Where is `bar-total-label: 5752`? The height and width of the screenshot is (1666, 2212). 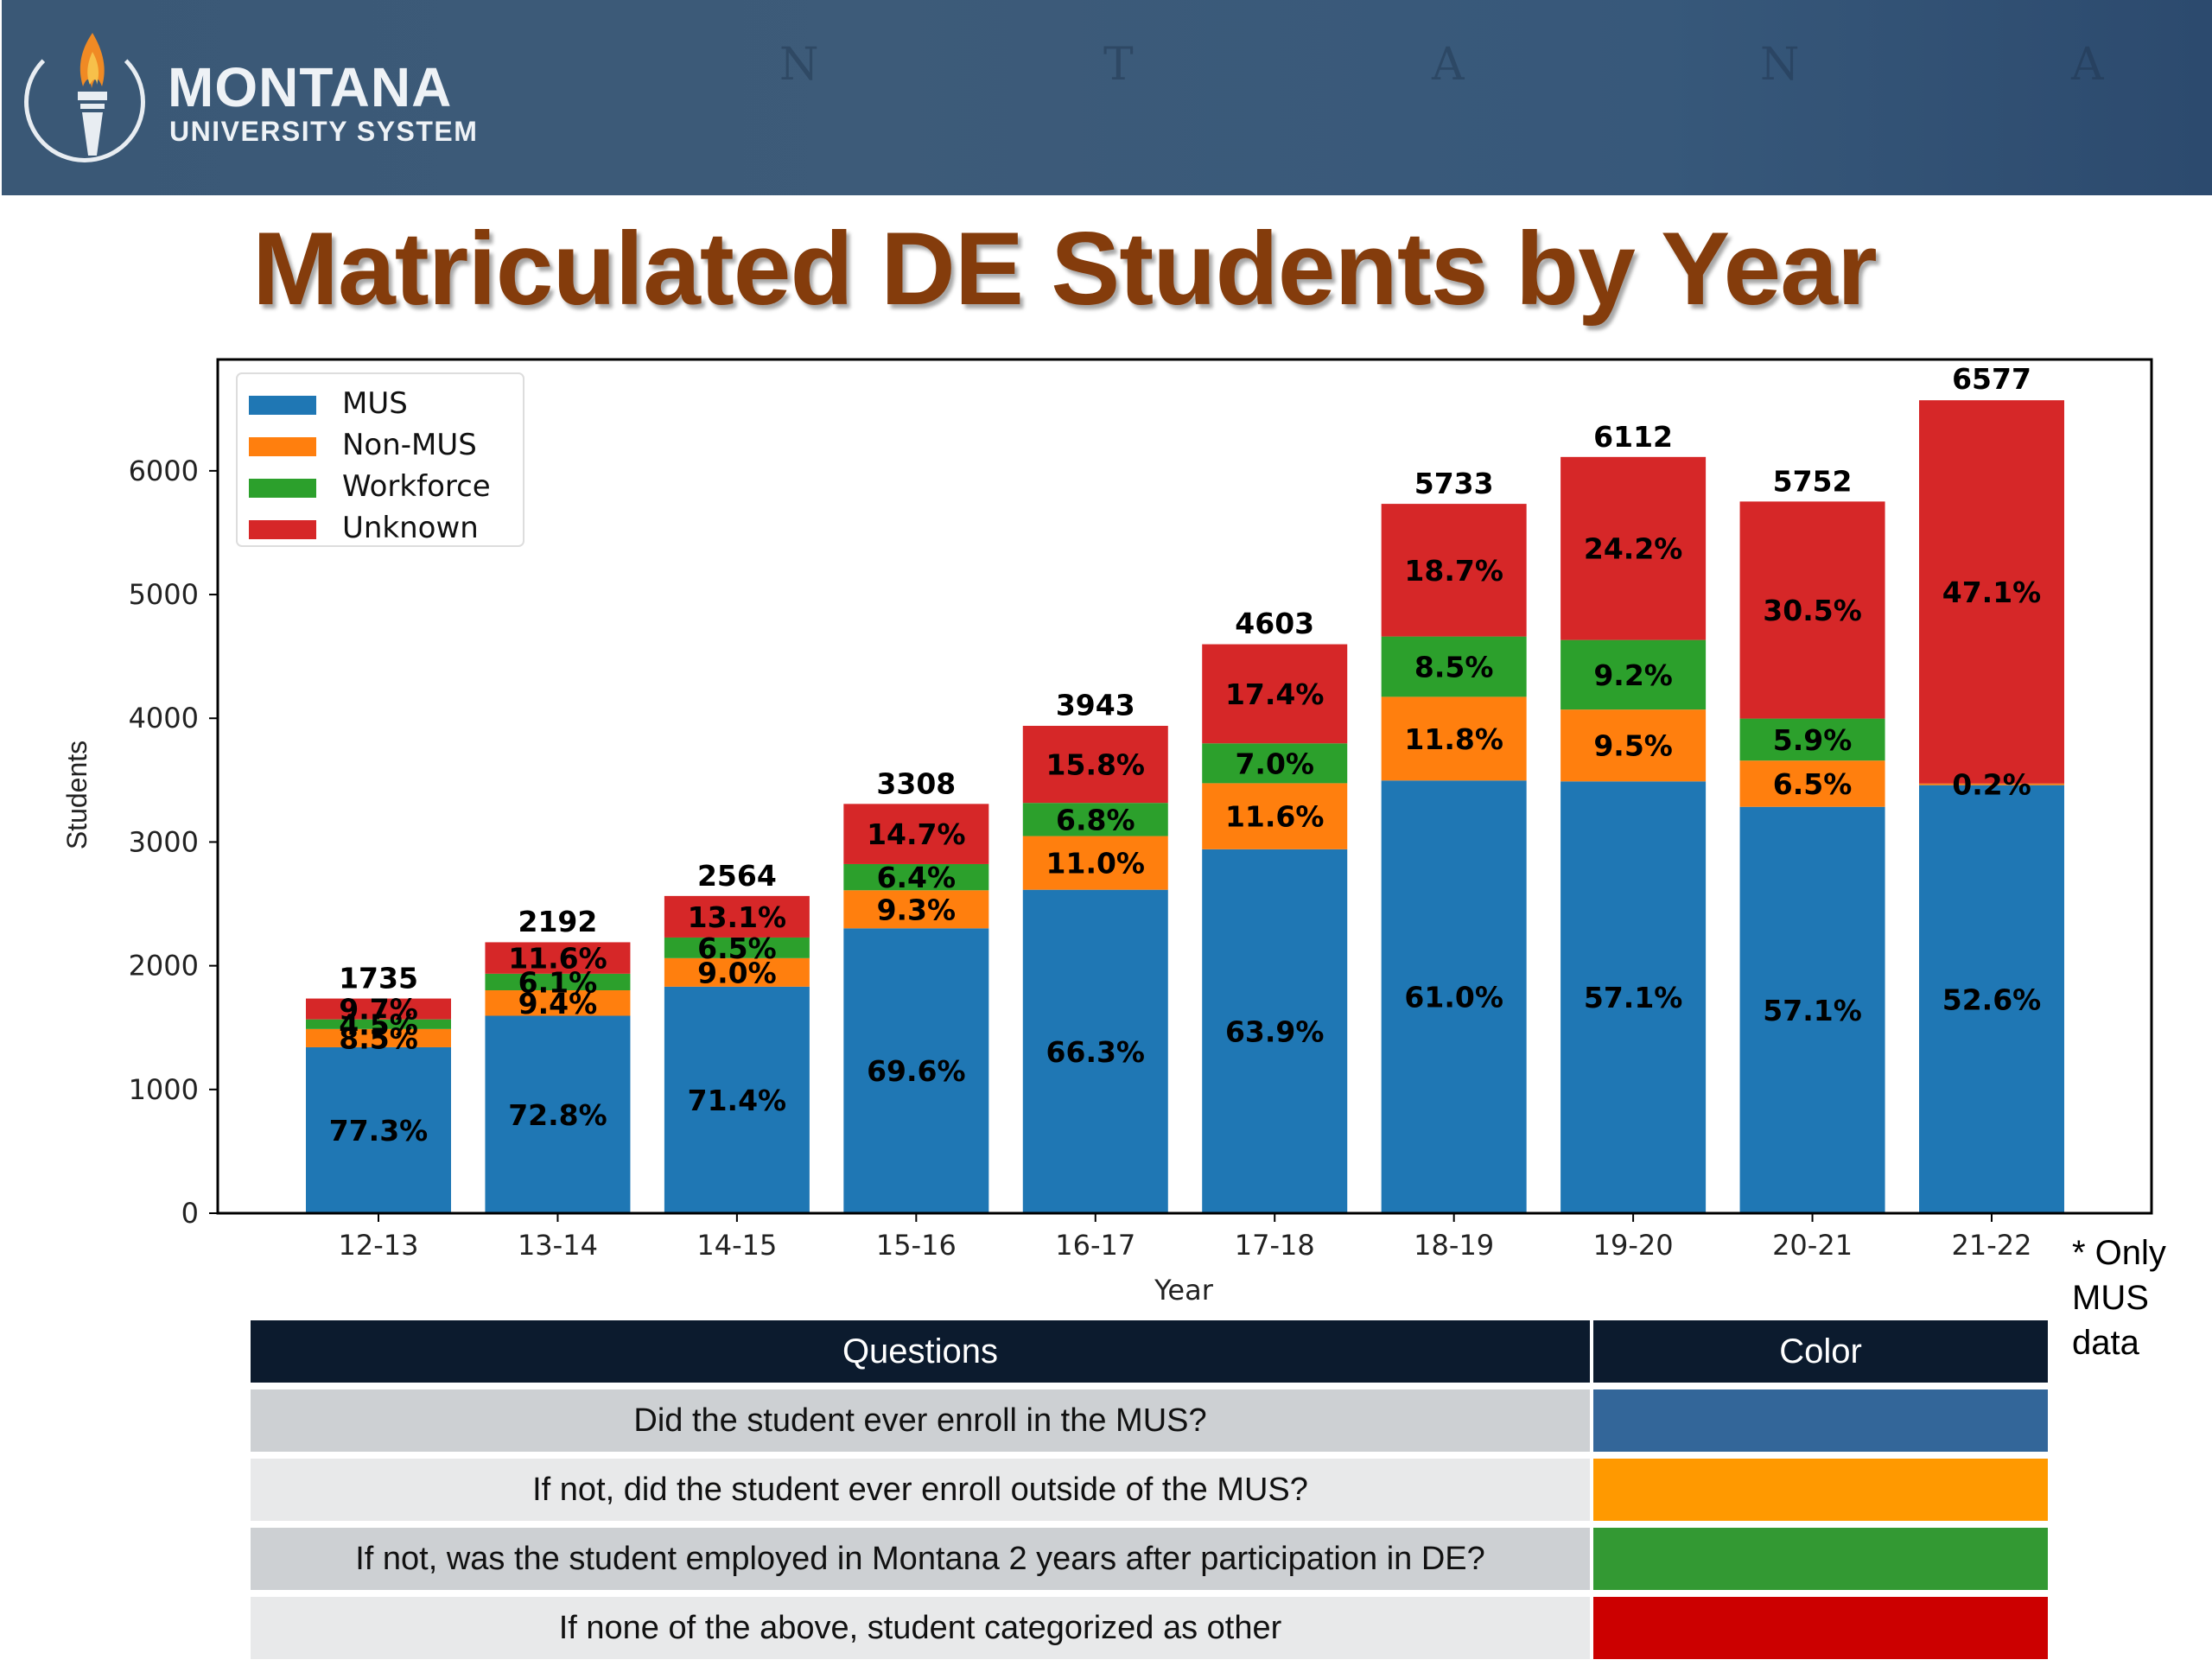
bar-total-label: 5752 is located at coordinates (1813, 481).